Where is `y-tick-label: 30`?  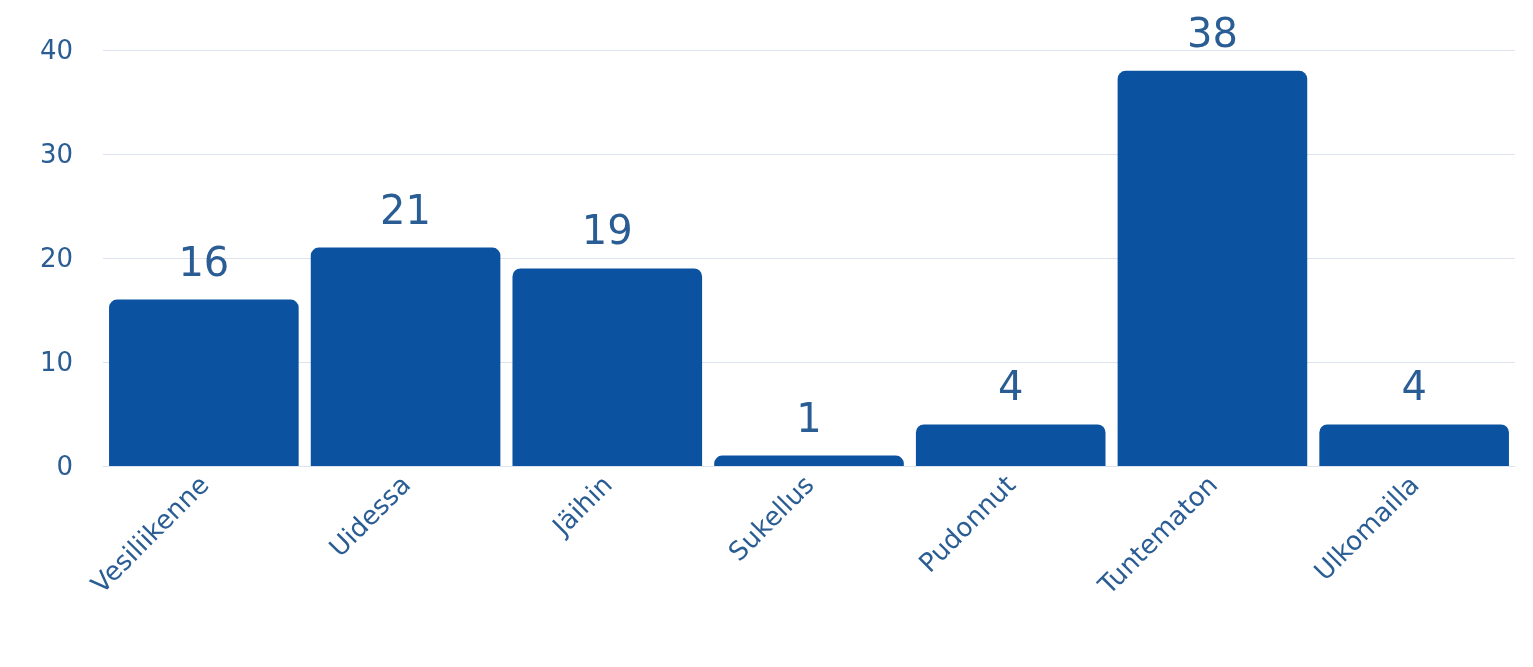
y-tick-label: 30 is located at coordinates (56, 154).